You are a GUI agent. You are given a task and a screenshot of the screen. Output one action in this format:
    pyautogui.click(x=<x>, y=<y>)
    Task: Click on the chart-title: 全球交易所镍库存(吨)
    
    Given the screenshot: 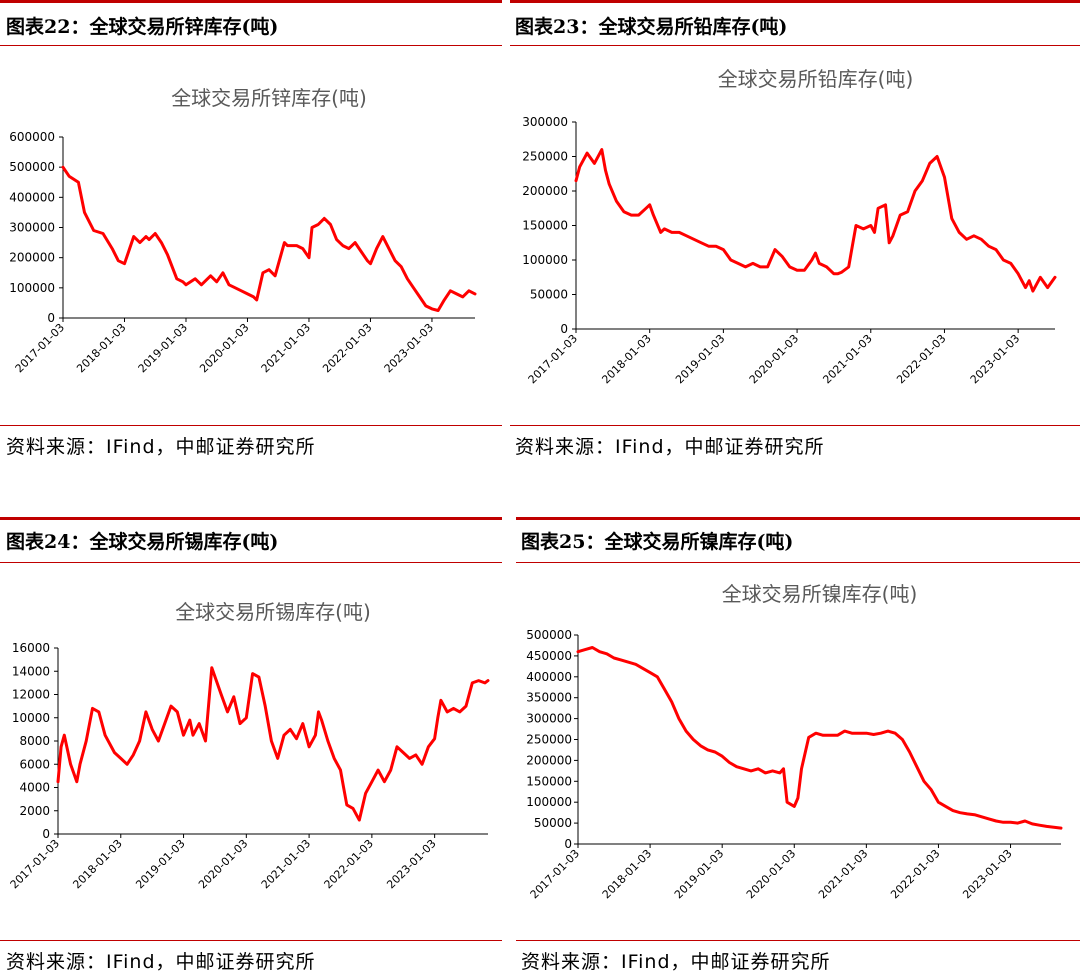 What is the action you would take?
    pyautogui.click(x=820, y=594)
    